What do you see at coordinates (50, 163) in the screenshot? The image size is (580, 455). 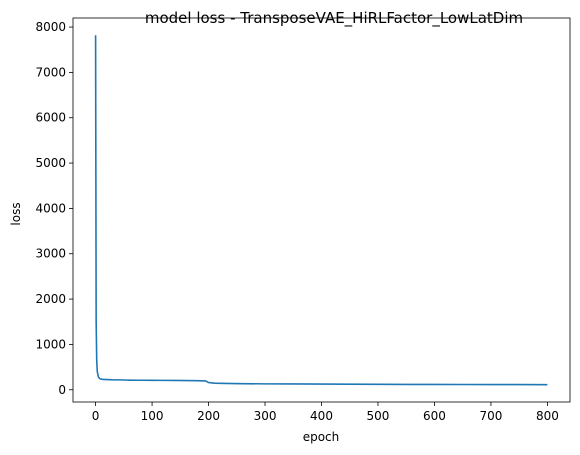 I see `y-tick-label: 5000` at bounding box center [50, 163].